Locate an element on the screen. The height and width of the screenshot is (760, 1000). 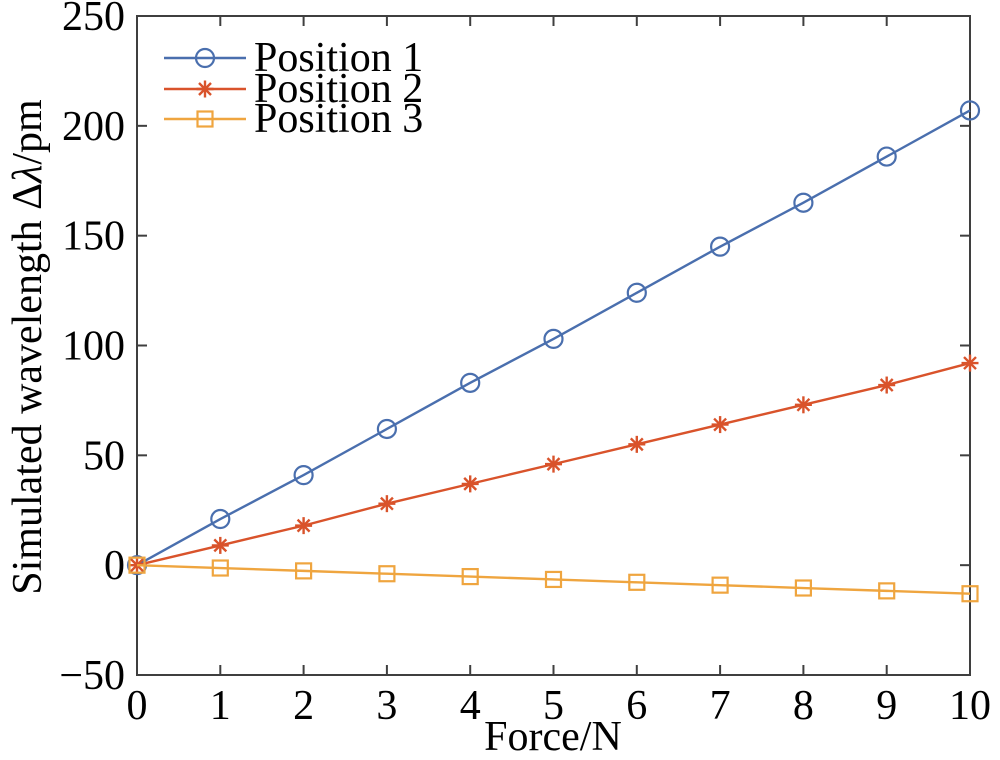
series-line is located at coordinates (553, 579).